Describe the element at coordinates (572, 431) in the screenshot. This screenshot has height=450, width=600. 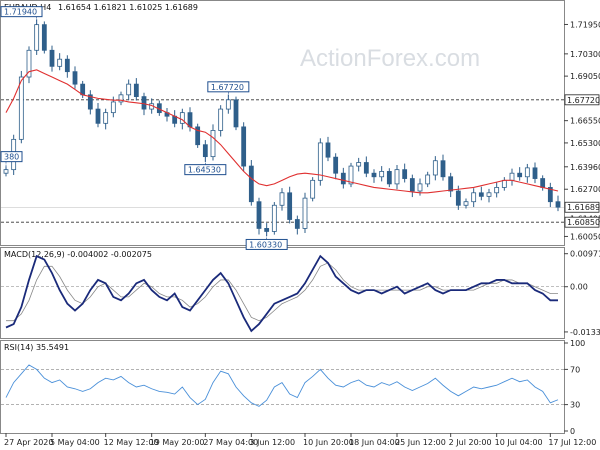
I see `rsi-ytick-label: 0` at that location.